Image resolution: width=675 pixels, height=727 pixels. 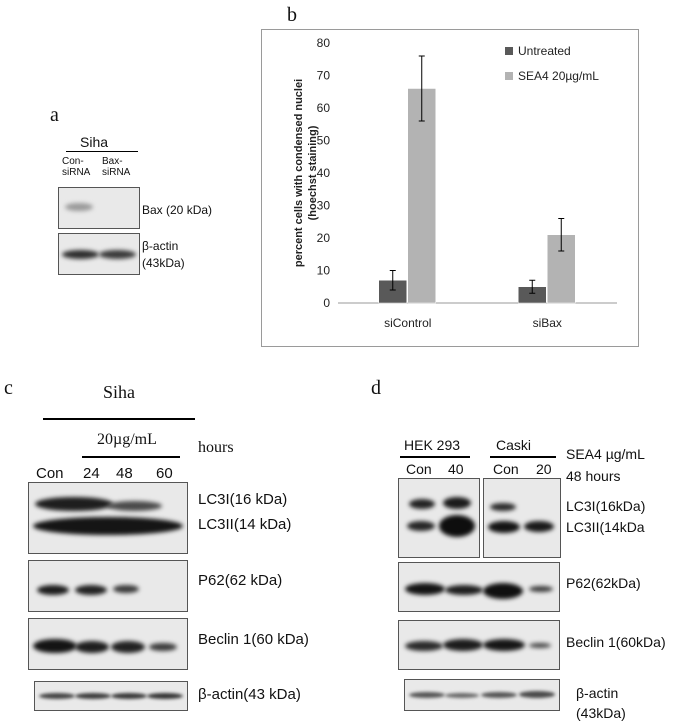 What do you see at coordinates (376, 388) in the screenshot?
I see `panel-d-letter: d` at bounding box center [376, 388].